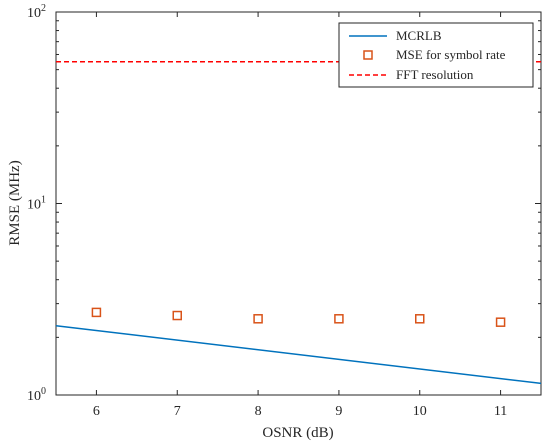 The width and height of the screenshot is (550, 448). What do you see at coordinates (451, 54) in the screenshot?
I see `legend-label-mse: MSE for symbol rate` at bounding box center [451, 54].